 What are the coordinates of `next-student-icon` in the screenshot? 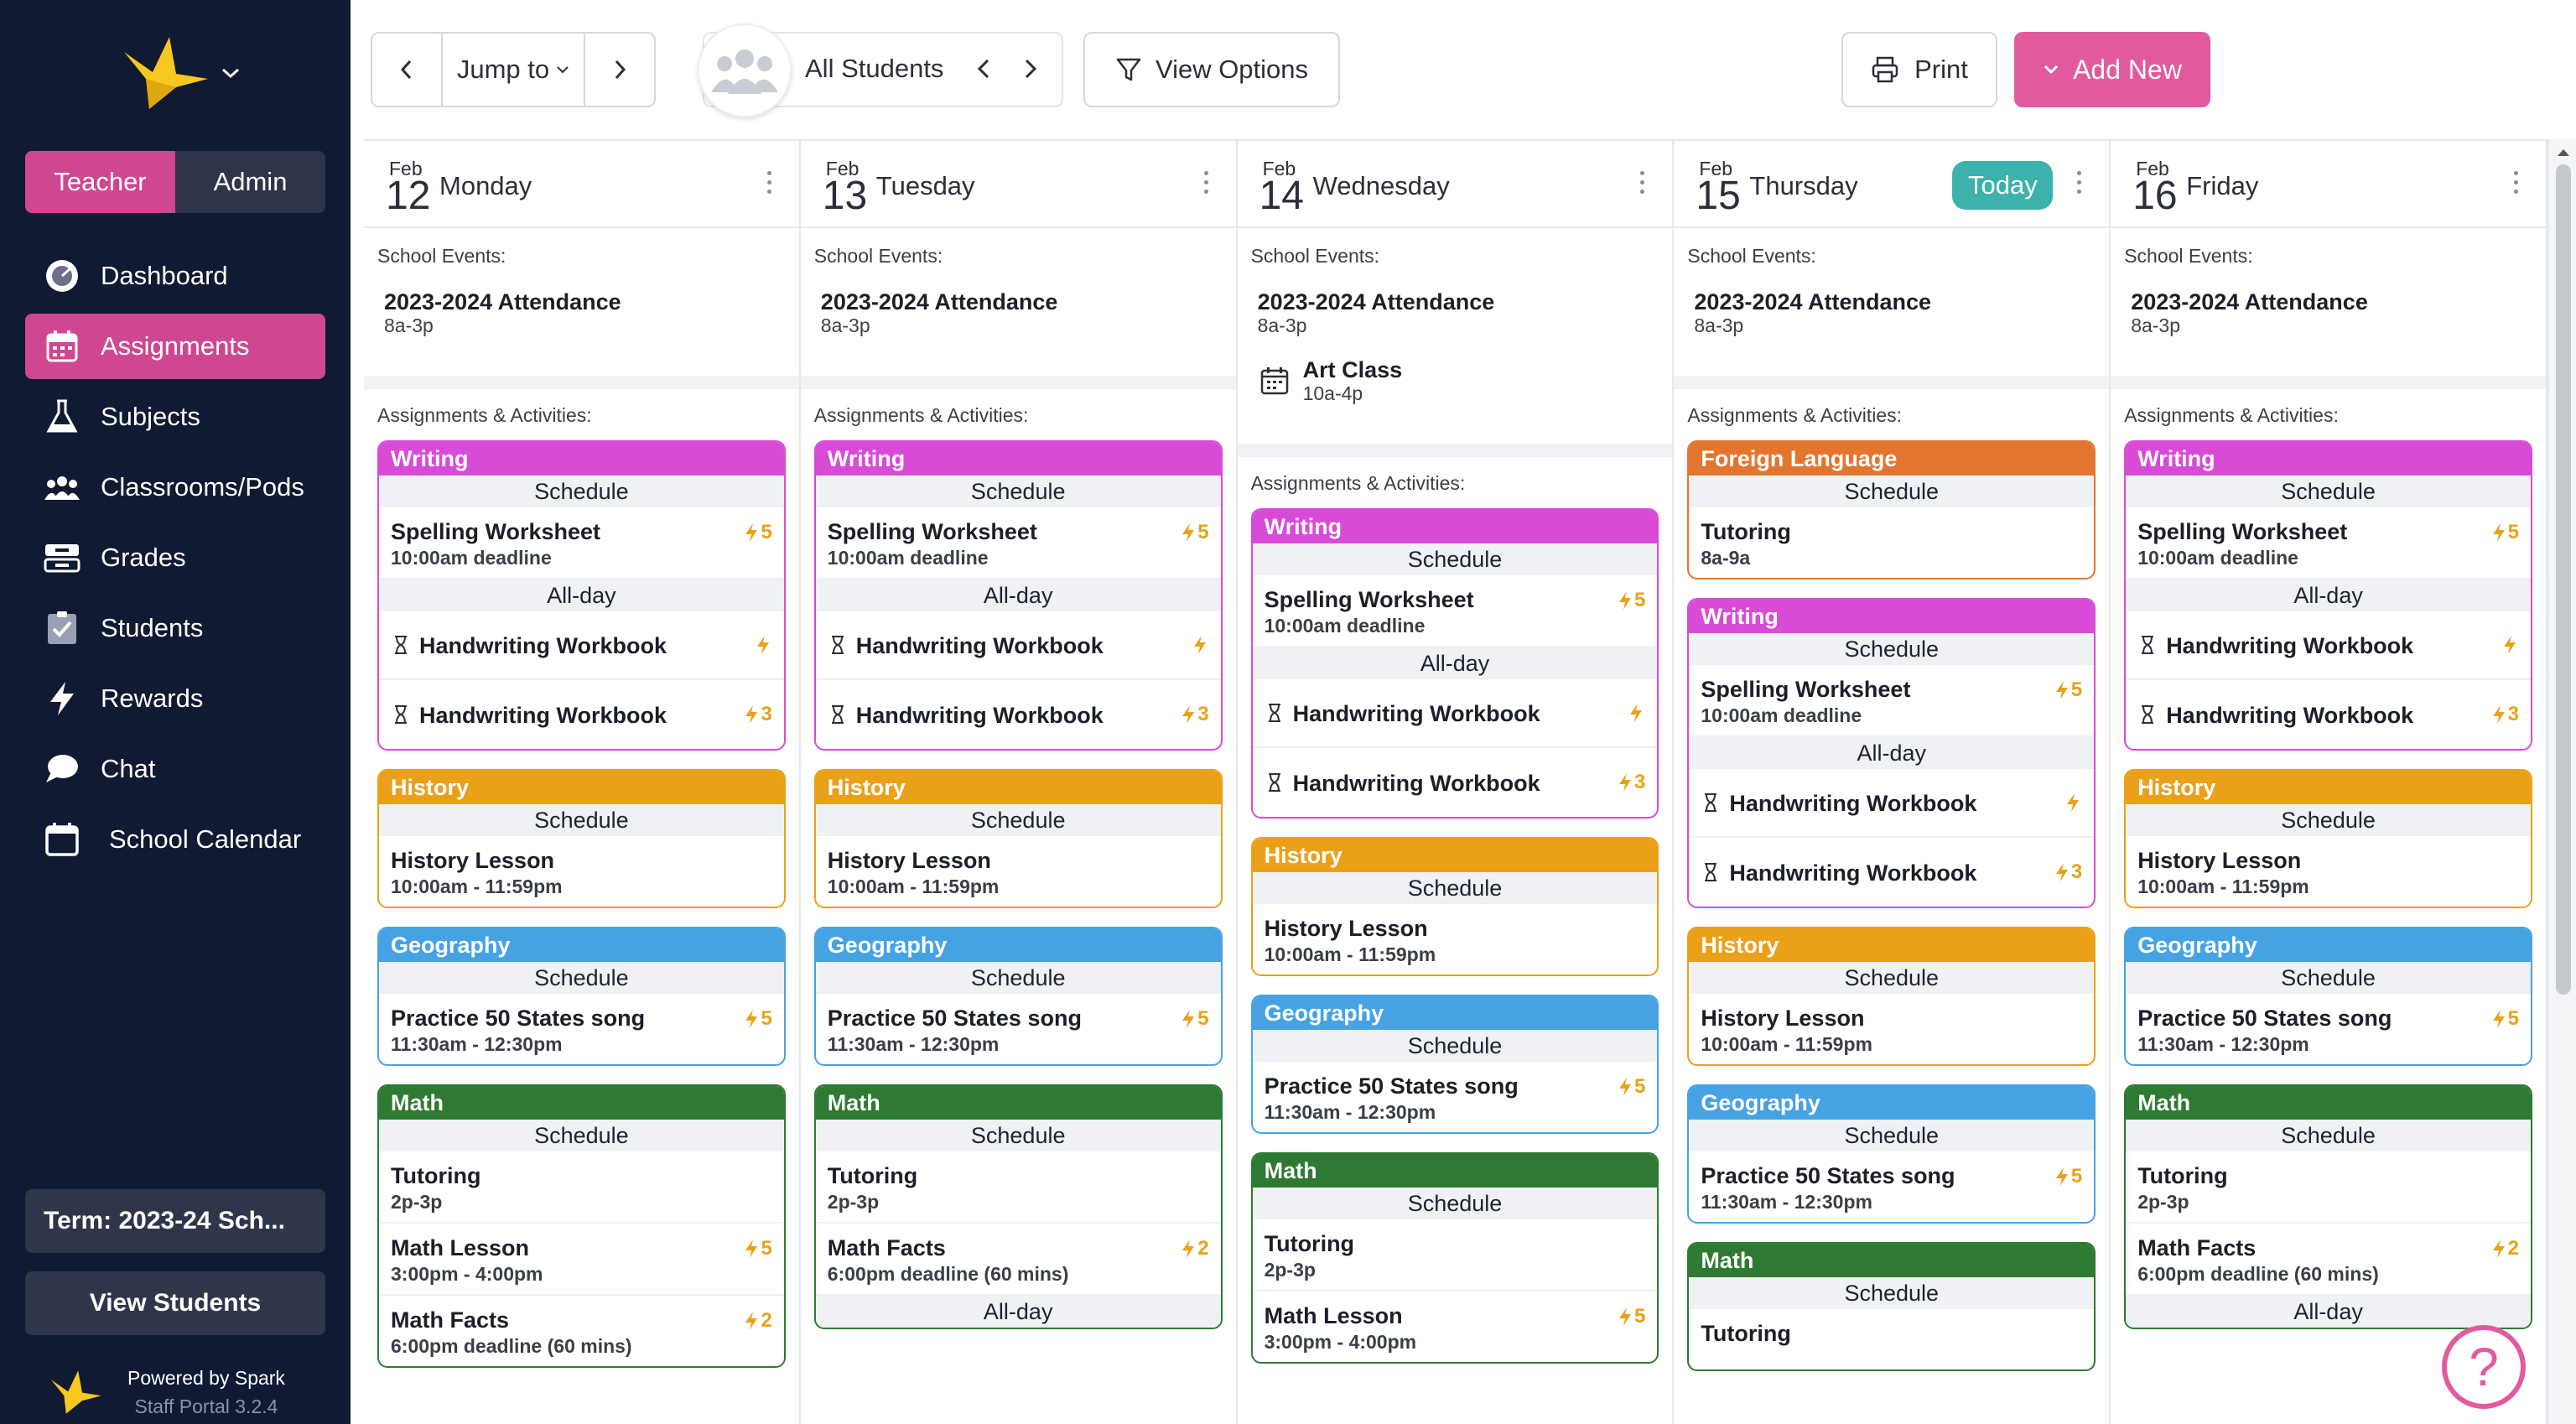 It's located at (1030, 69).